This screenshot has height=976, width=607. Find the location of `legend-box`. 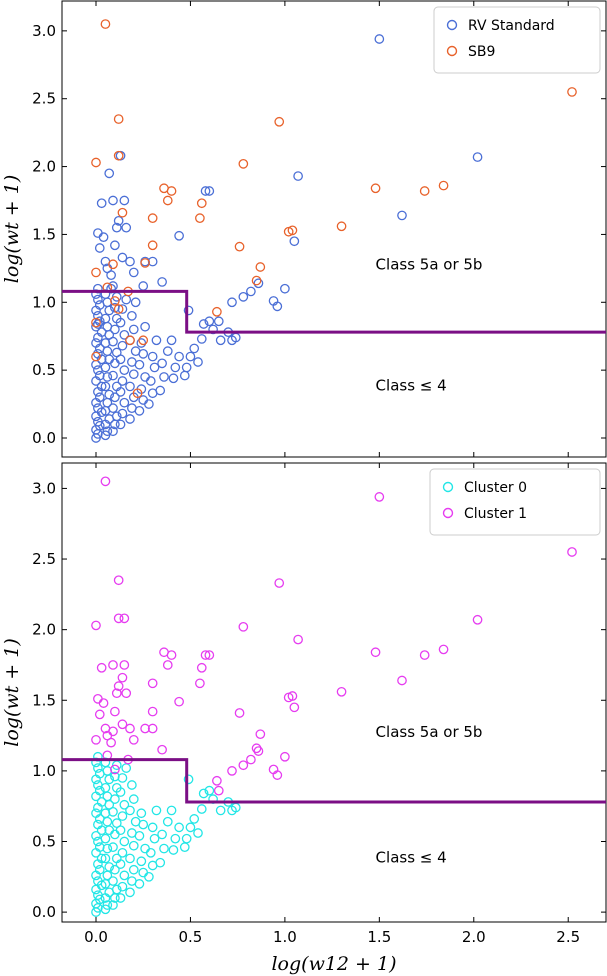

legend-box is located at coordinates (515, 502).